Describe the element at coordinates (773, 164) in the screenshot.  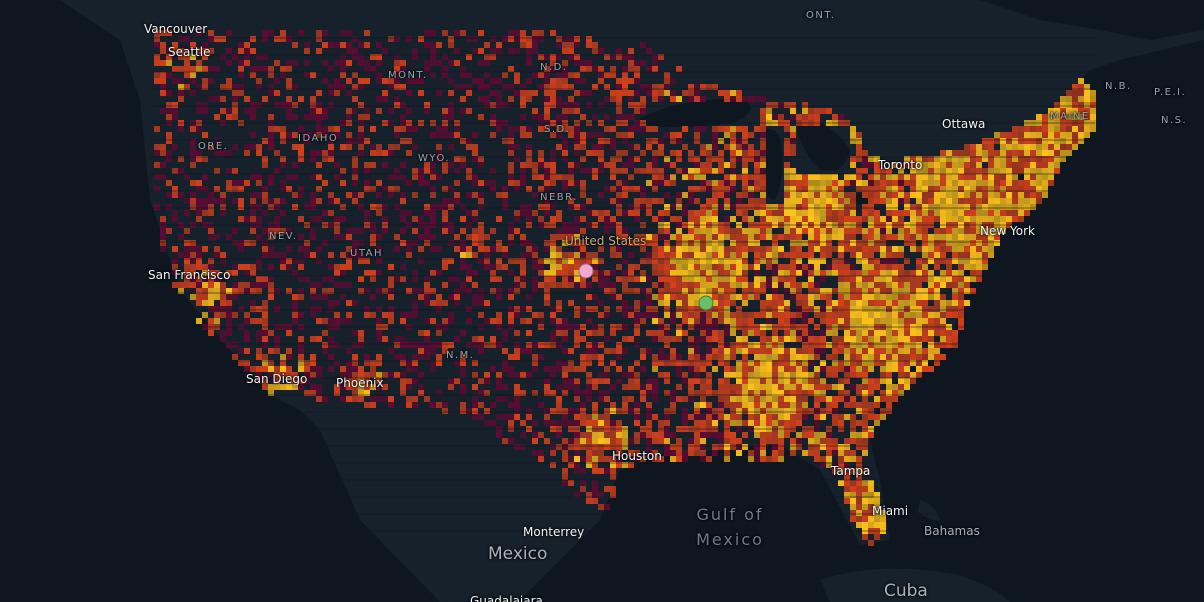
I see `lake-michigan` at that location.